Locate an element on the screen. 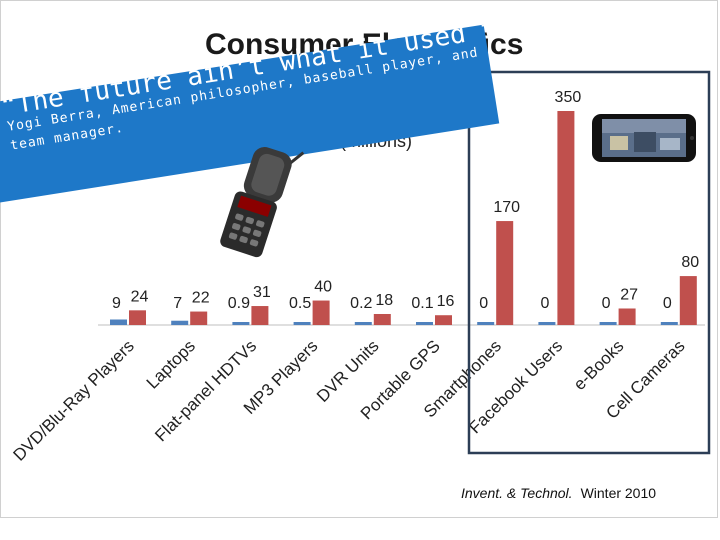 The image size is (720, 540). source-citation: Invent. & Technol. Winter 2010 is located at coordinates (558, 493).